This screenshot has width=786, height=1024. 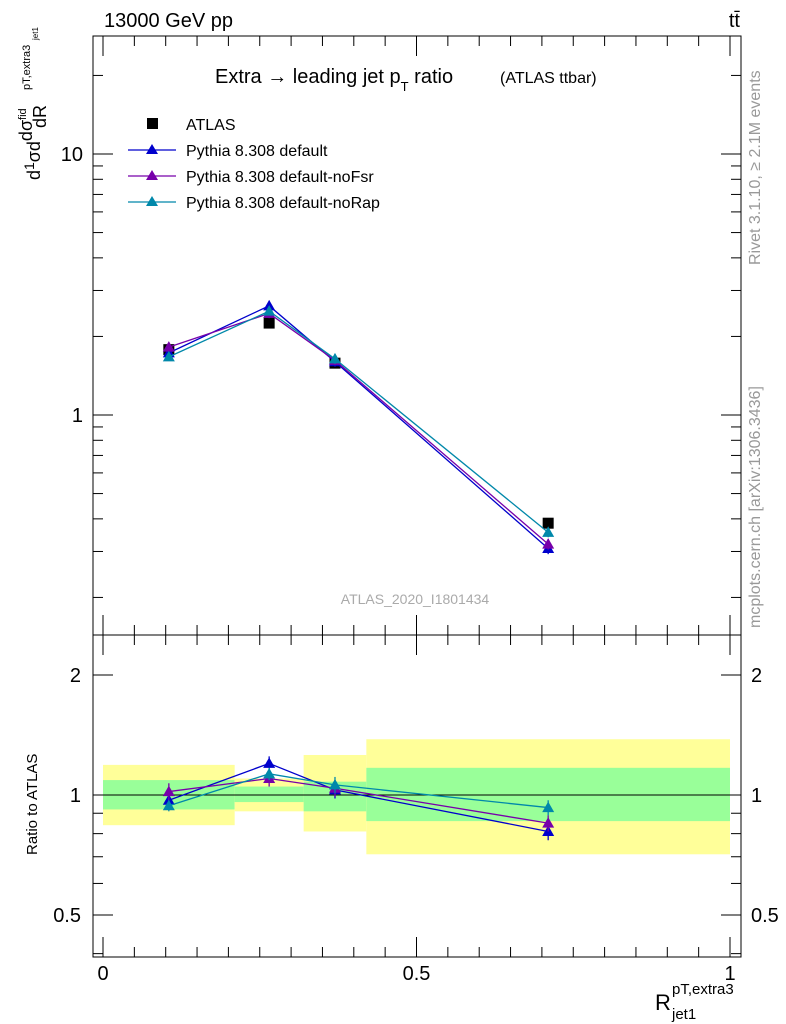 I want to click on plot-title-main: Extra → leading jet p, so click(x=308, y=77).